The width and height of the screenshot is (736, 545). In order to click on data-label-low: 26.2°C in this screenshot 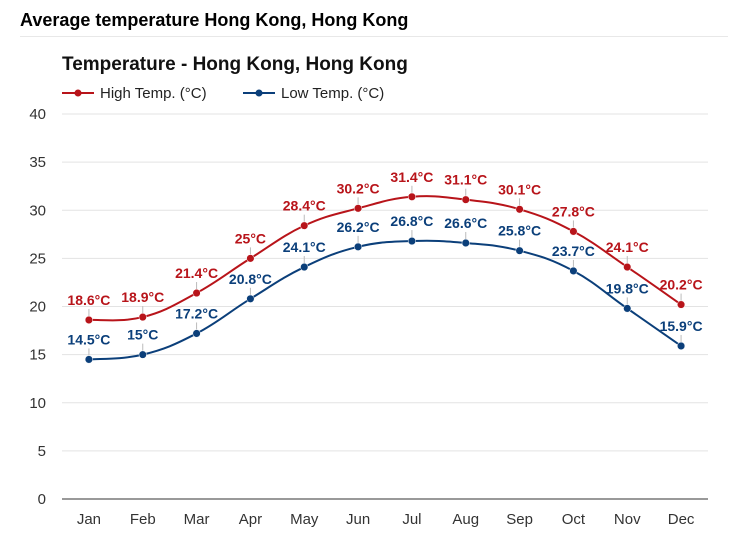, I will do `click(358, 227)`.